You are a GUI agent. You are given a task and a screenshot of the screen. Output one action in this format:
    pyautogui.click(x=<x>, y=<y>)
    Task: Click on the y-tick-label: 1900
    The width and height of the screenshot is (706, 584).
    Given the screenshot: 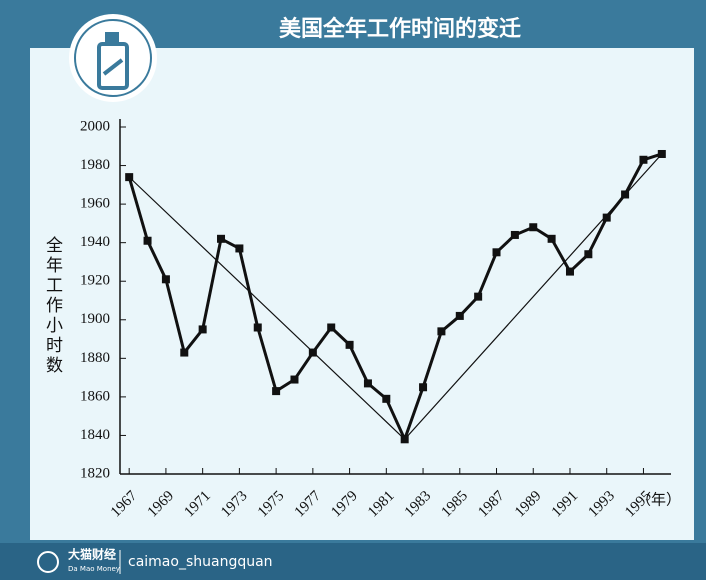 What is the action you would take?
    pyautogui.click(x=95, y=319)
    